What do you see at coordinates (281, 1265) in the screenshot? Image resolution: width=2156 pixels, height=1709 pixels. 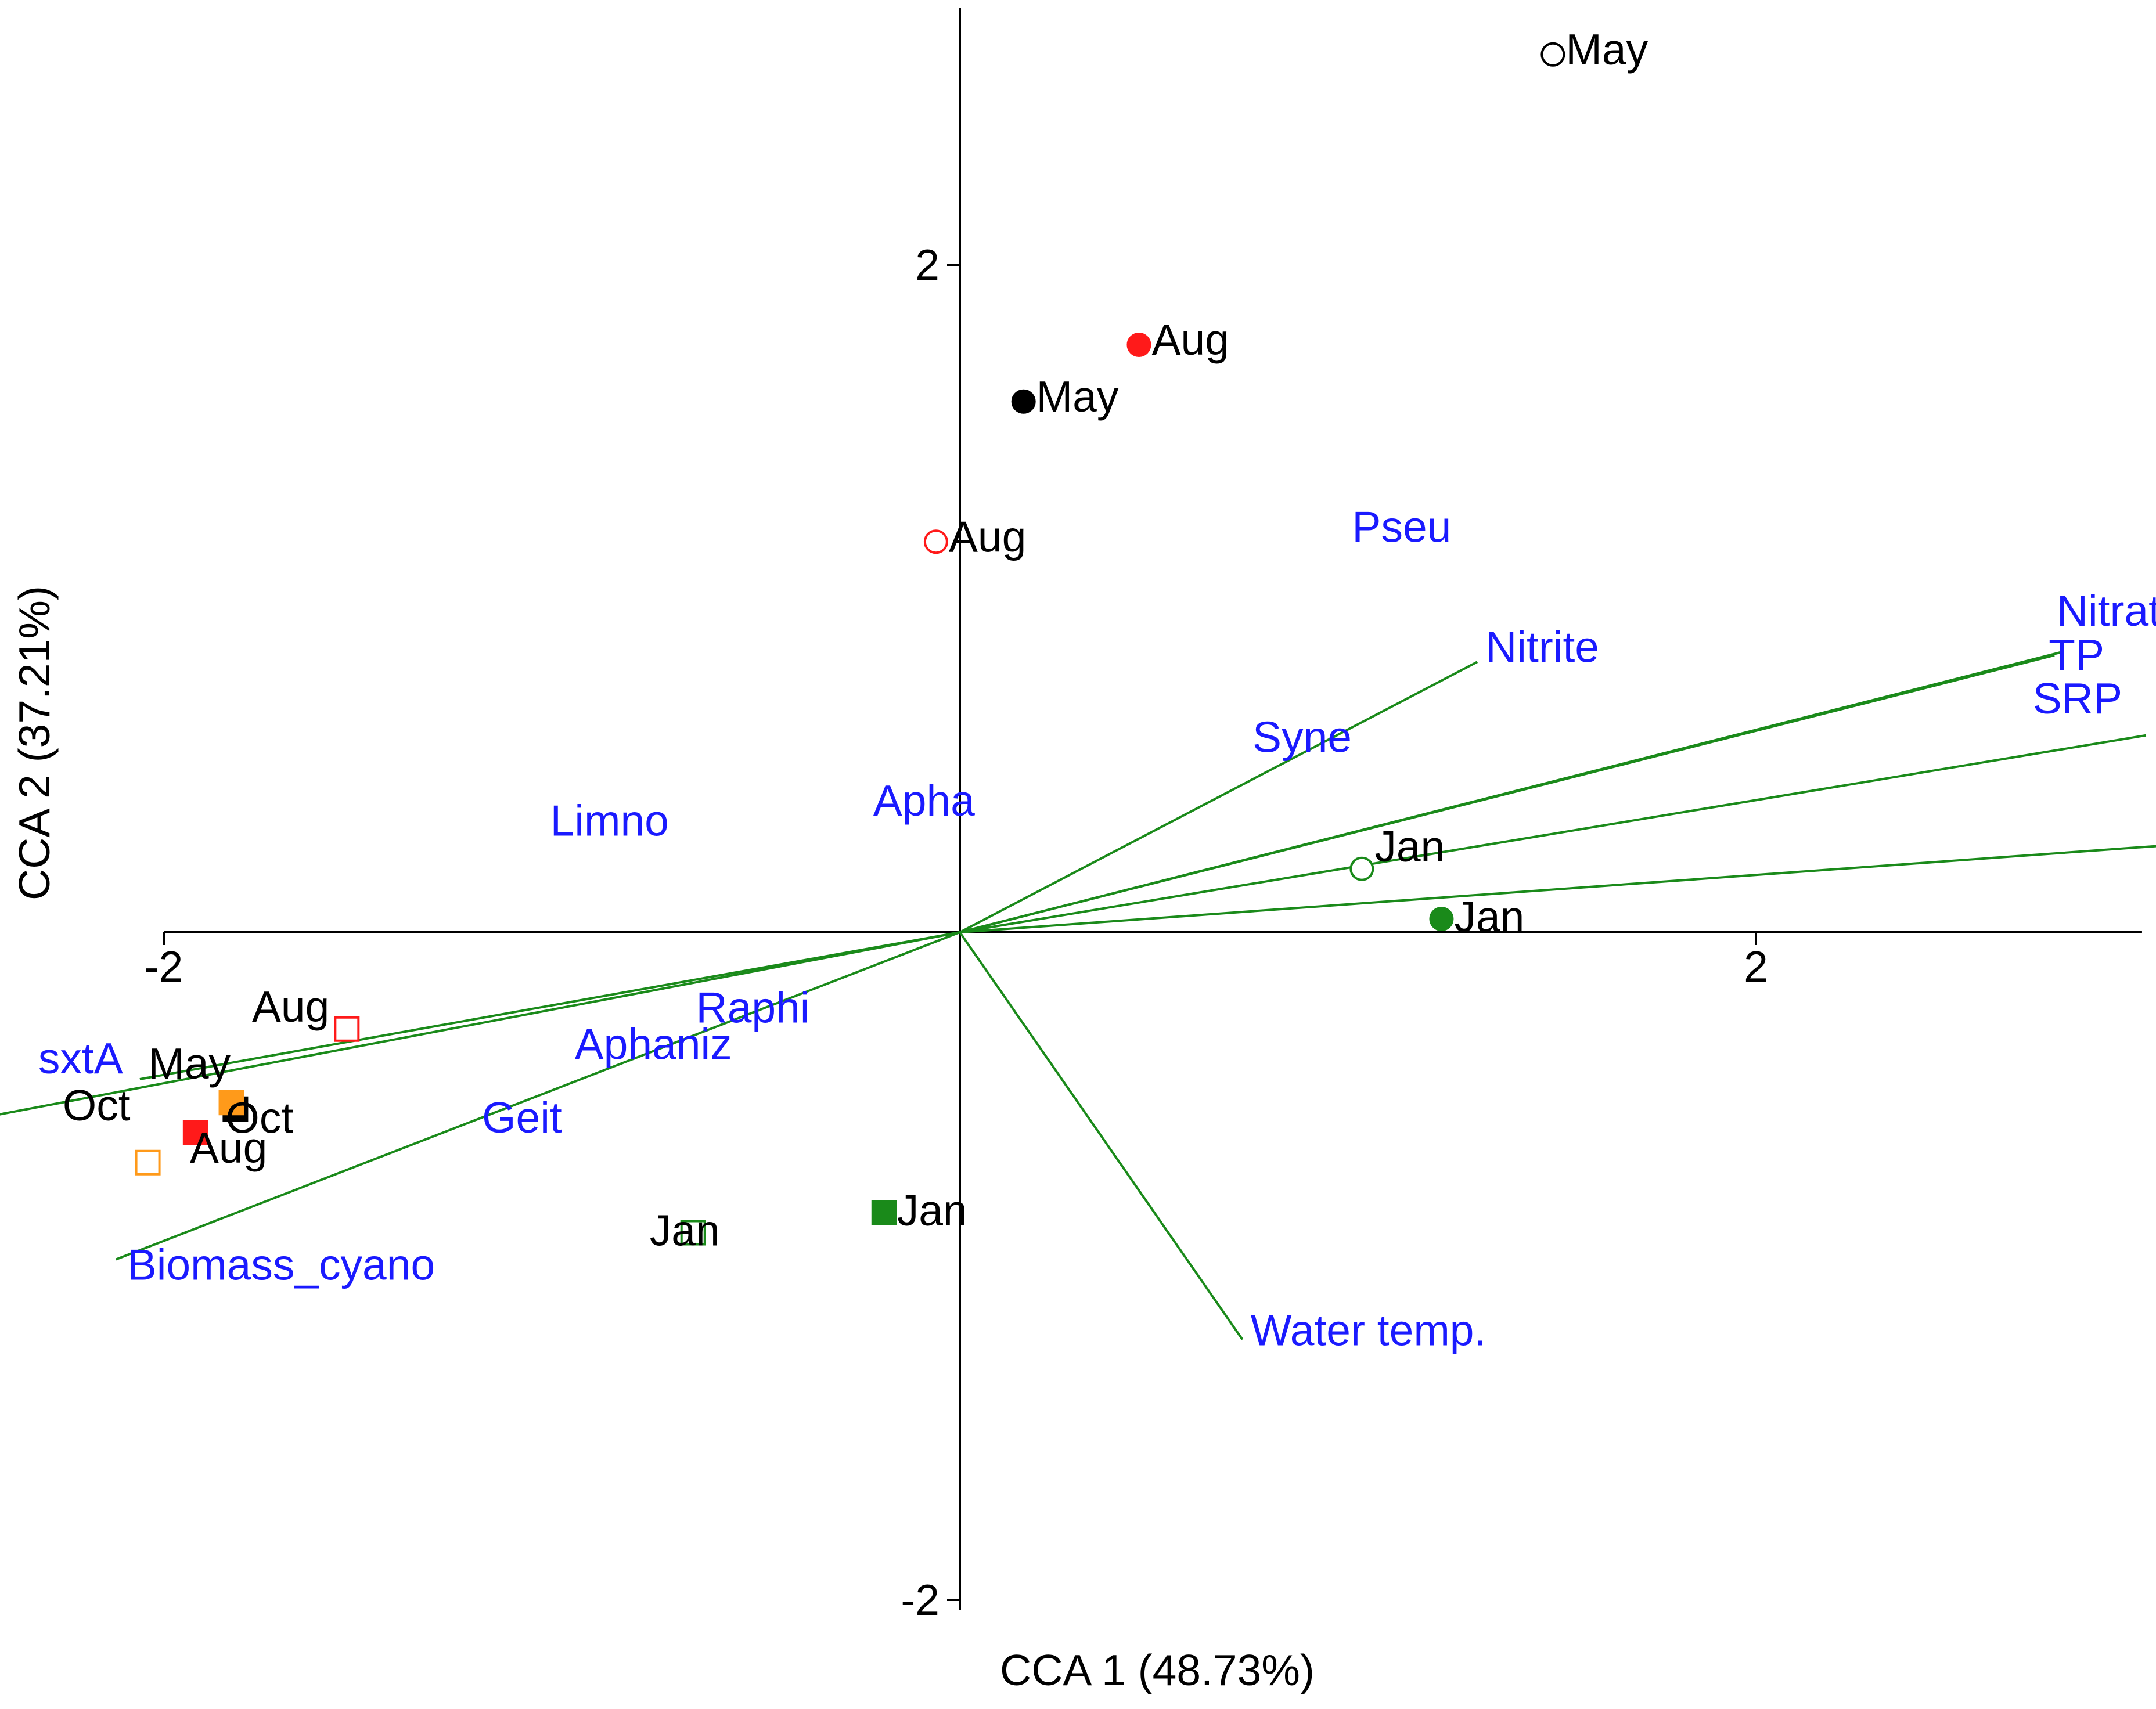 I see `variable-label: Biomass_cyano` at bounding box center [281, 1265].